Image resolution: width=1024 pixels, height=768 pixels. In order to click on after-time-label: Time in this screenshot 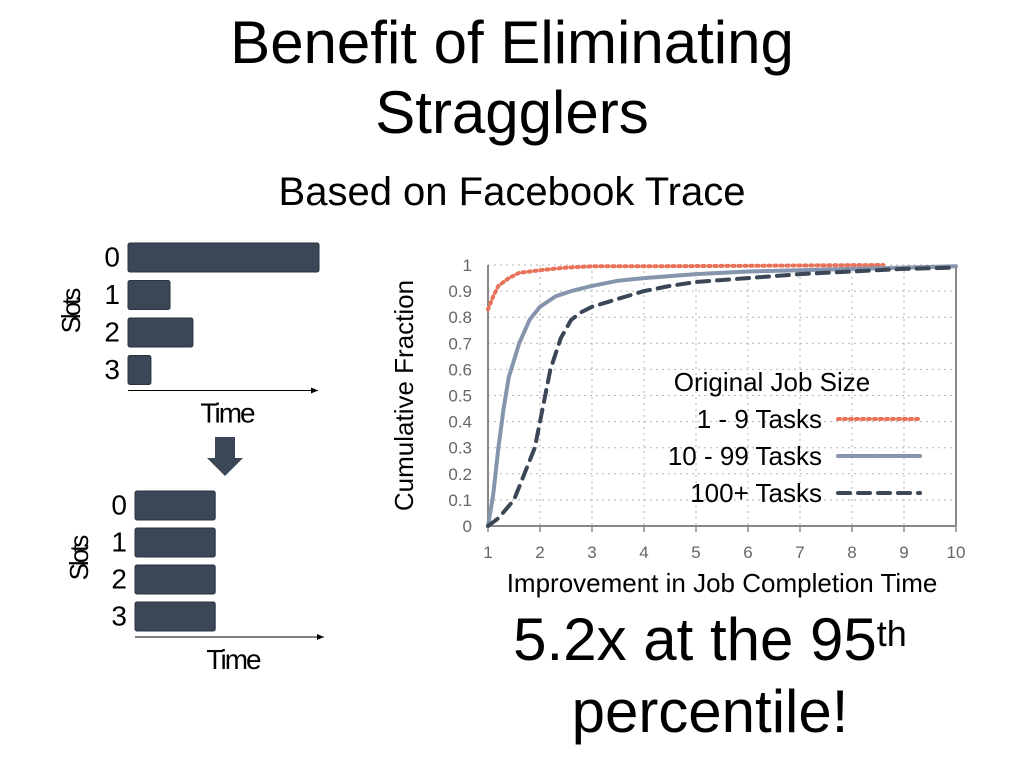, I will do `click(233, 659)`.